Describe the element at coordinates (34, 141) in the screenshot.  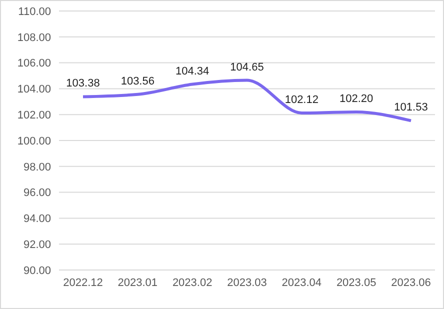
I see `y-tick-label: 100.00` at that location.